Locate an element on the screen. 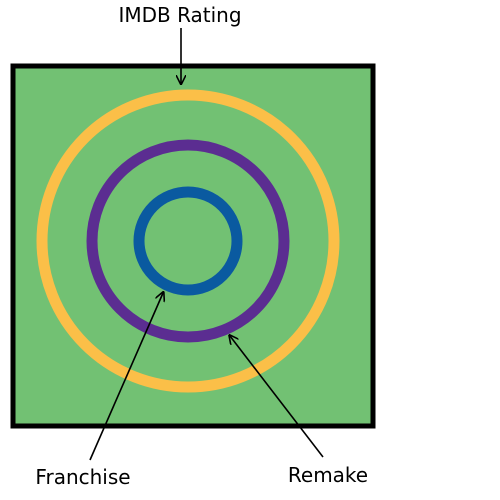 Image resolution: width=500 pixels, height=500 pixels. label-remake: Remake is located at coordinates (328, 475).